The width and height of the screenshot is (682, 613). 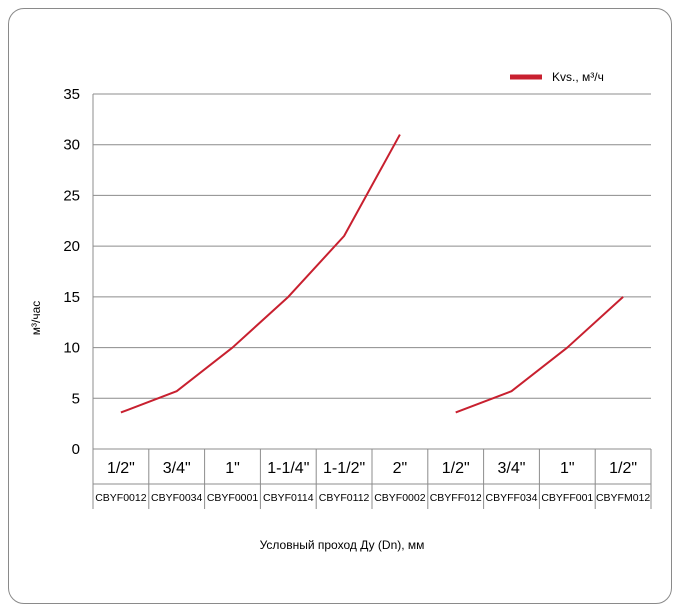 I want to click on legend: Kvs., м³/ч, so click(x=557, y=77).